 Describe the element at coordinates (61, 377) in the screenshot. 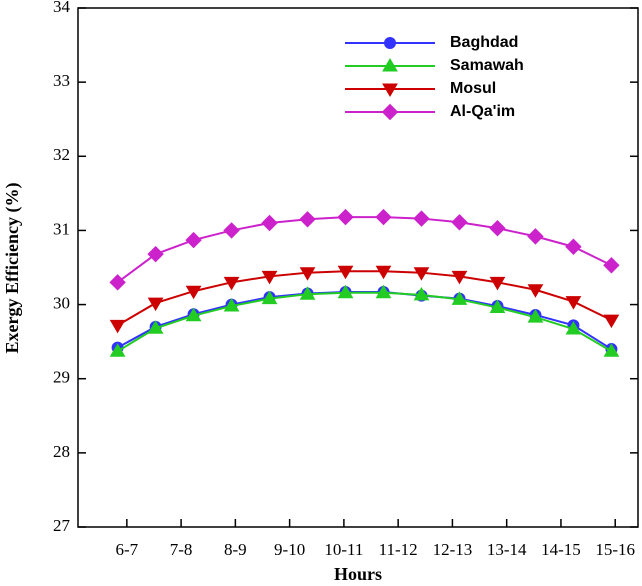

I see `y-tick-label: 29` at that location.